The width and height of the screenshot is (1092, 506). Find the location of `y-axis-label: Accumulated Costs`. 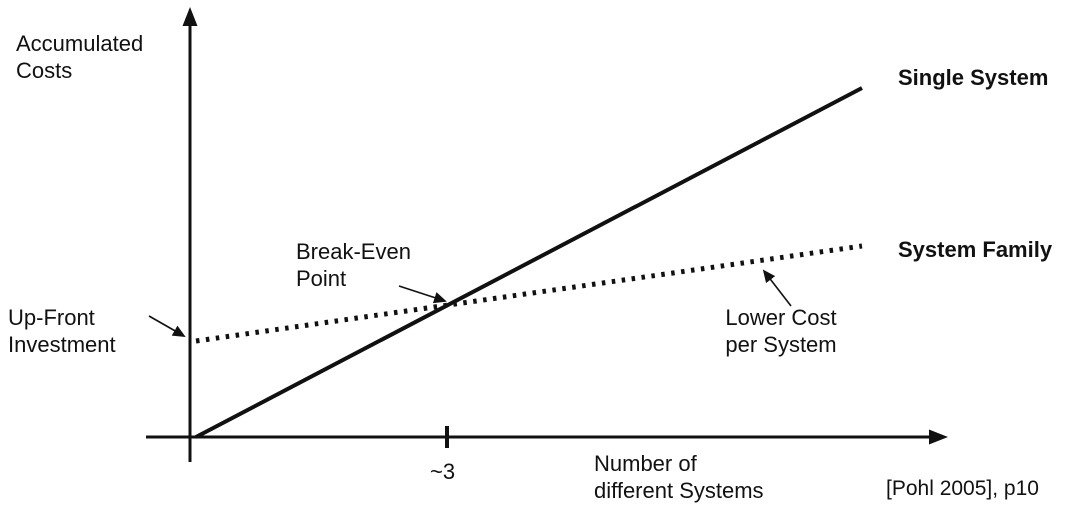

y-axis-label: Accumulated Costs is located at coordinates (80, 57).